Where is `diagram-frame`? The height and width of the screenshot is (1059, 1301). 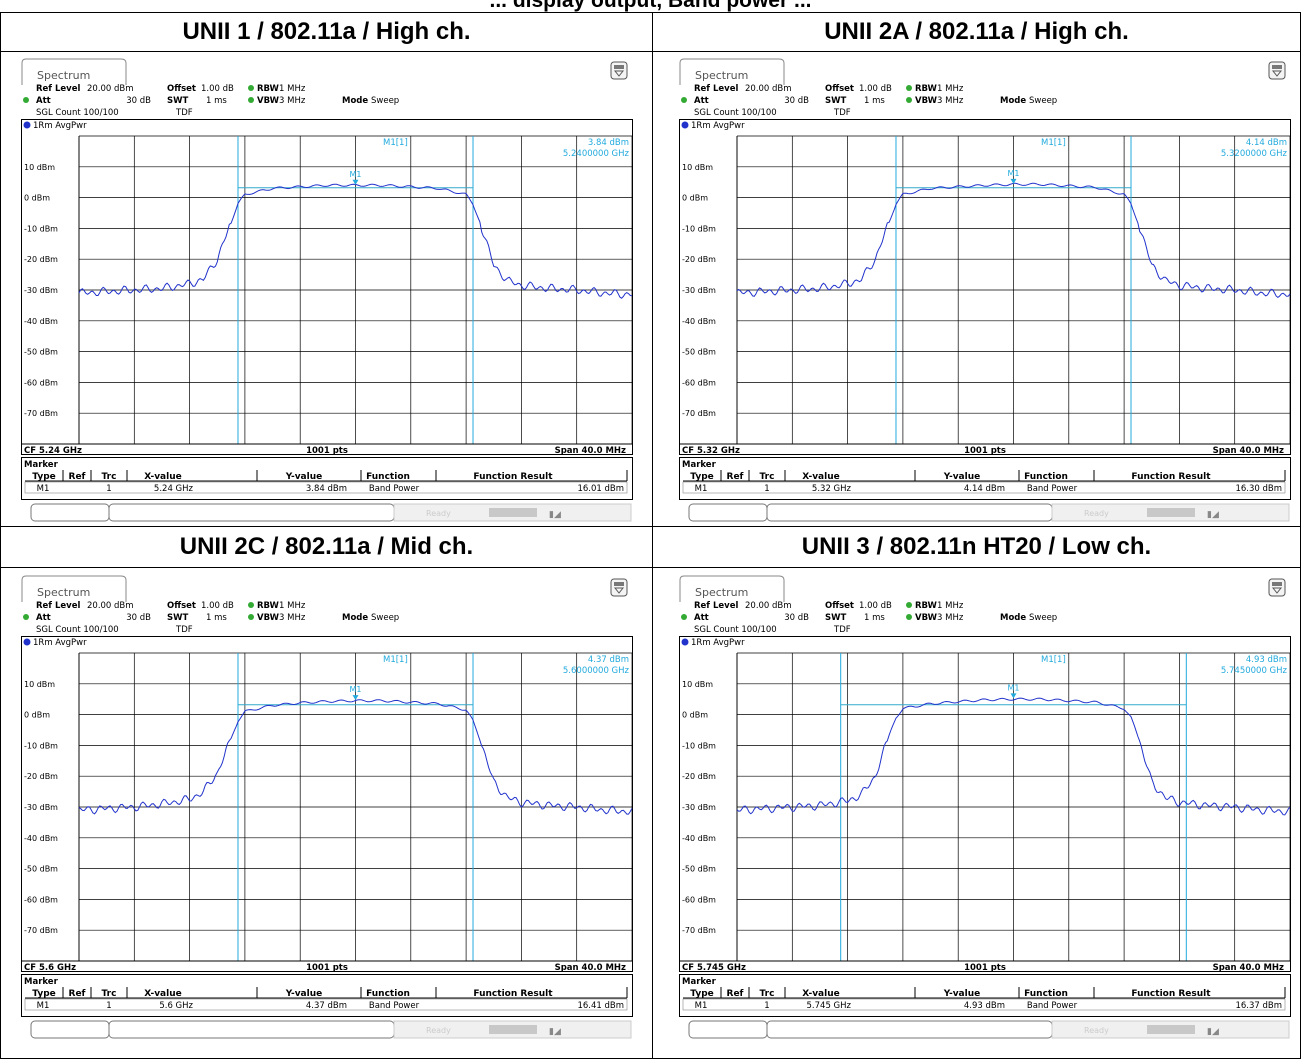
diagram-frame is located at coordinates (327, 804).